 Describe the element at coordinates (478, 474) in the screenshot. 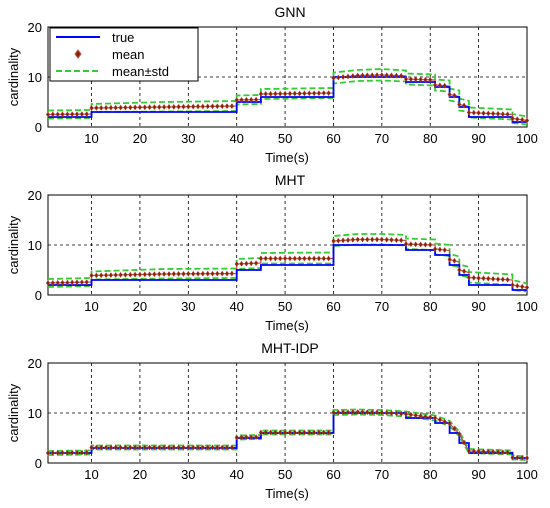

I see `x-tick-label: 90` at that location.